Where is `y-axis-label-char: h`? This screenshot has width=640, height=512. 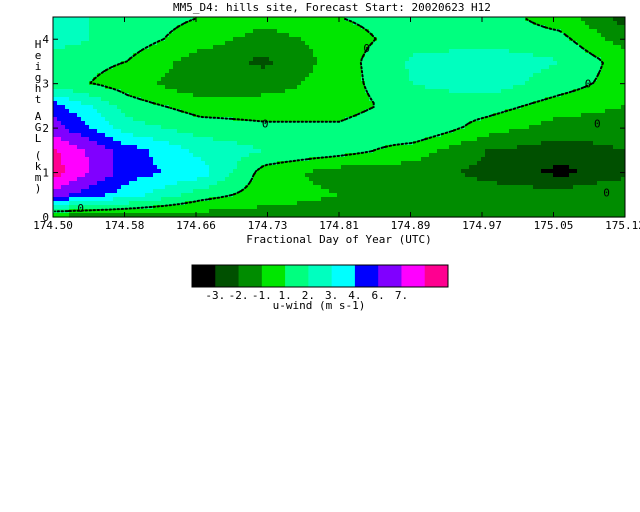
y-axis-label-char: h is located at coordinates (38, 88).